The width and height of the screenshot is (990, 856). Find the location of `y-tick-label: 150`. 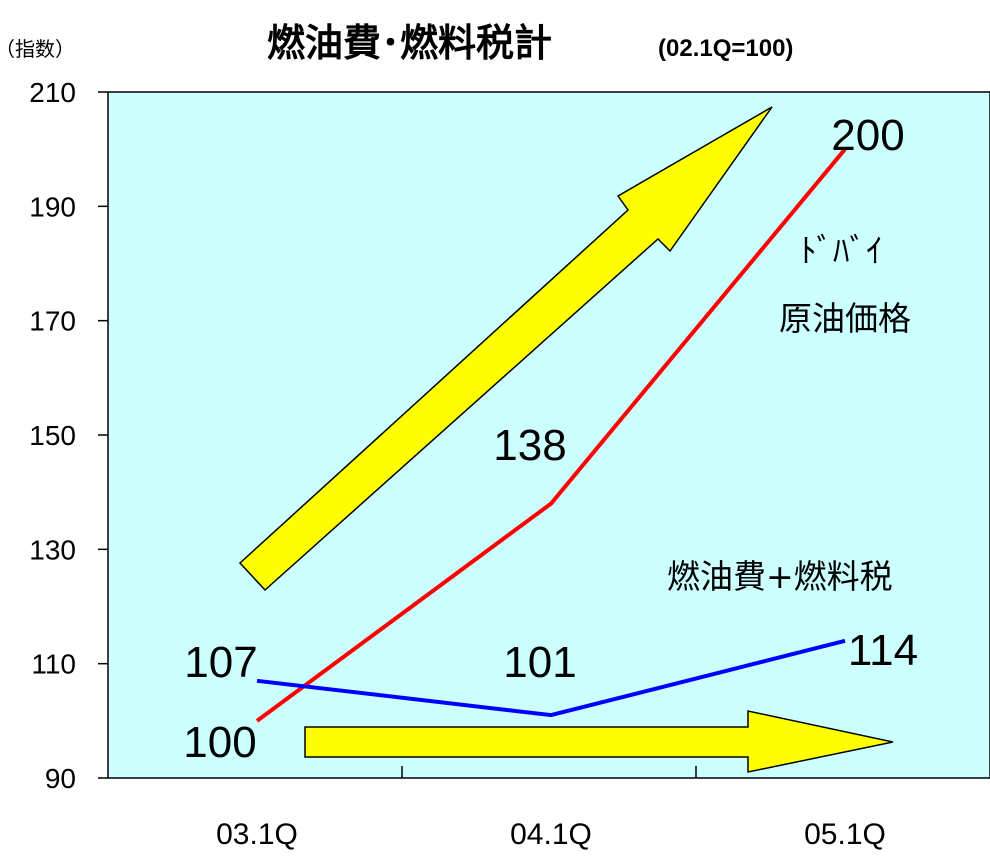

y-tick-label: 150 is located at coordinates (52, 435).